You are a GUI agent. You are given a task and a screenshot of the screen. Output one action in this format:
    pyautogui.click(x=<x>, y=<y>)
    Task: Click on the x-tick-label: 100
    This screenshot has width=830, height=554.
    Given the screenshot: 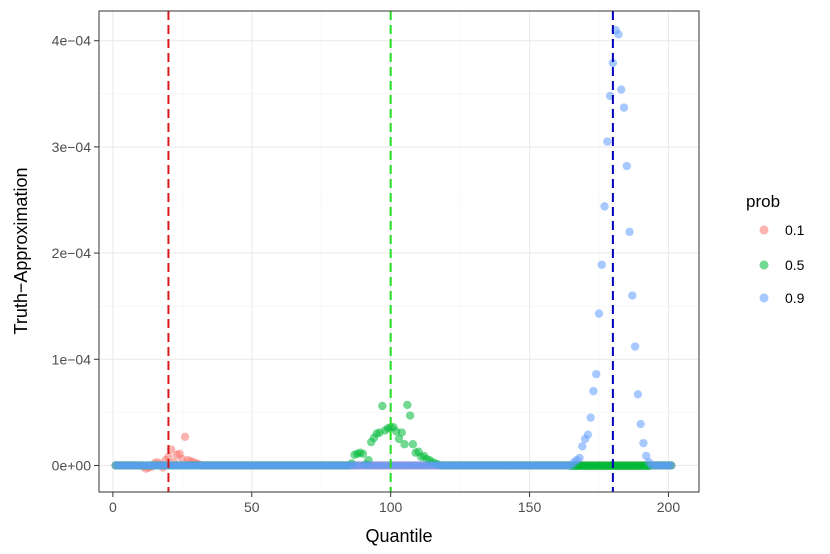 What is the action you would take?
    pyautogui.click(x=391, y=507)
    